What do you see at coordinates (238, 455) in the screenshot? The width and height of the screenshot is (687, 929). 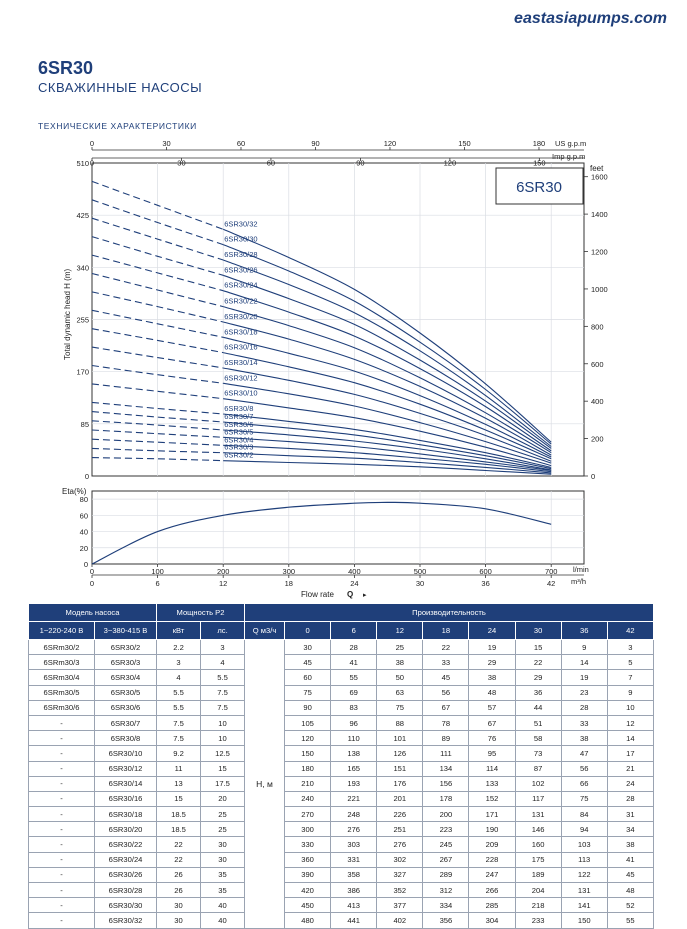 I see `series-label: 6SR30/2` at bounding box center [238, 455].